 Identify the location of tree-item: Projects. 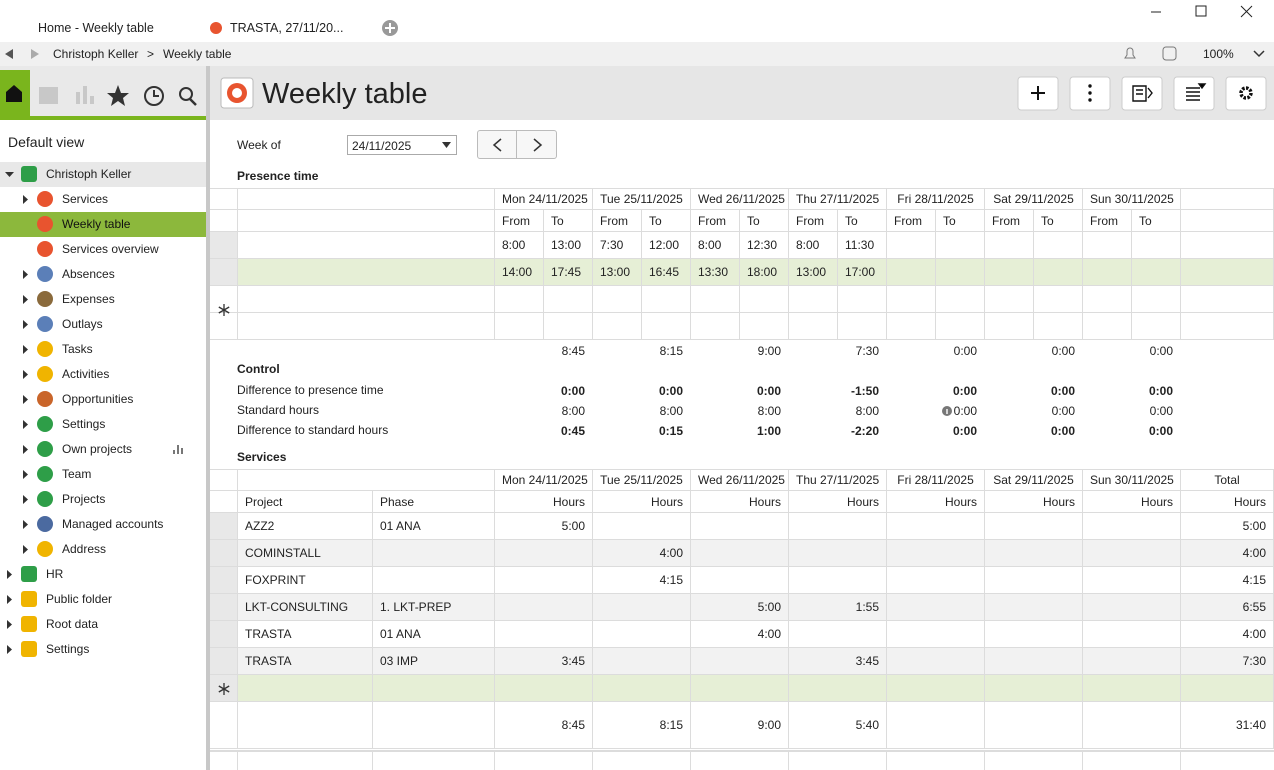
(84, 499).